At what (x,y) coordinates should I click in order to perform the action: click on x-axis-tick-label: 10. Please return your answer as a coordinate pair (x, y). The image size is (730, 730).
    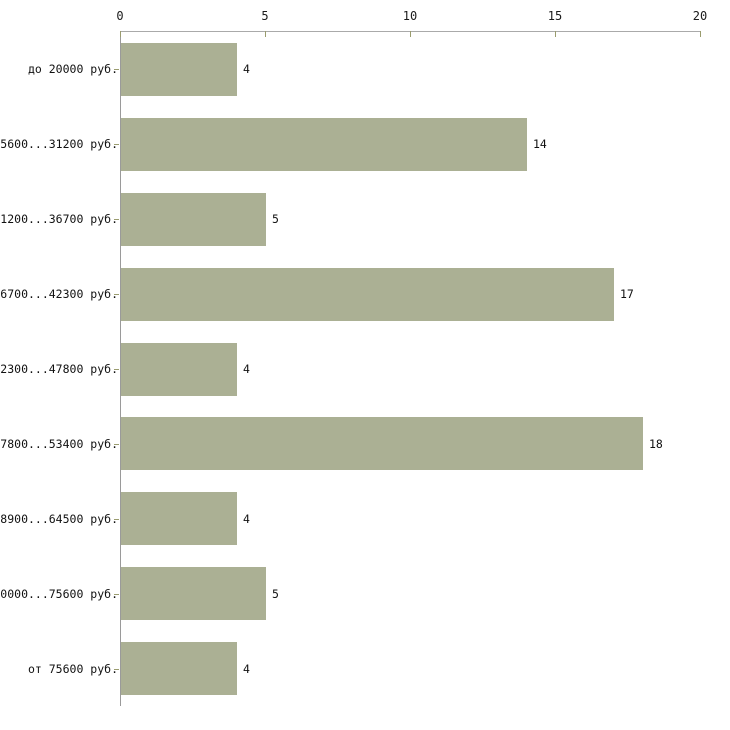
    Looking at the image, I should click on (410, 16).